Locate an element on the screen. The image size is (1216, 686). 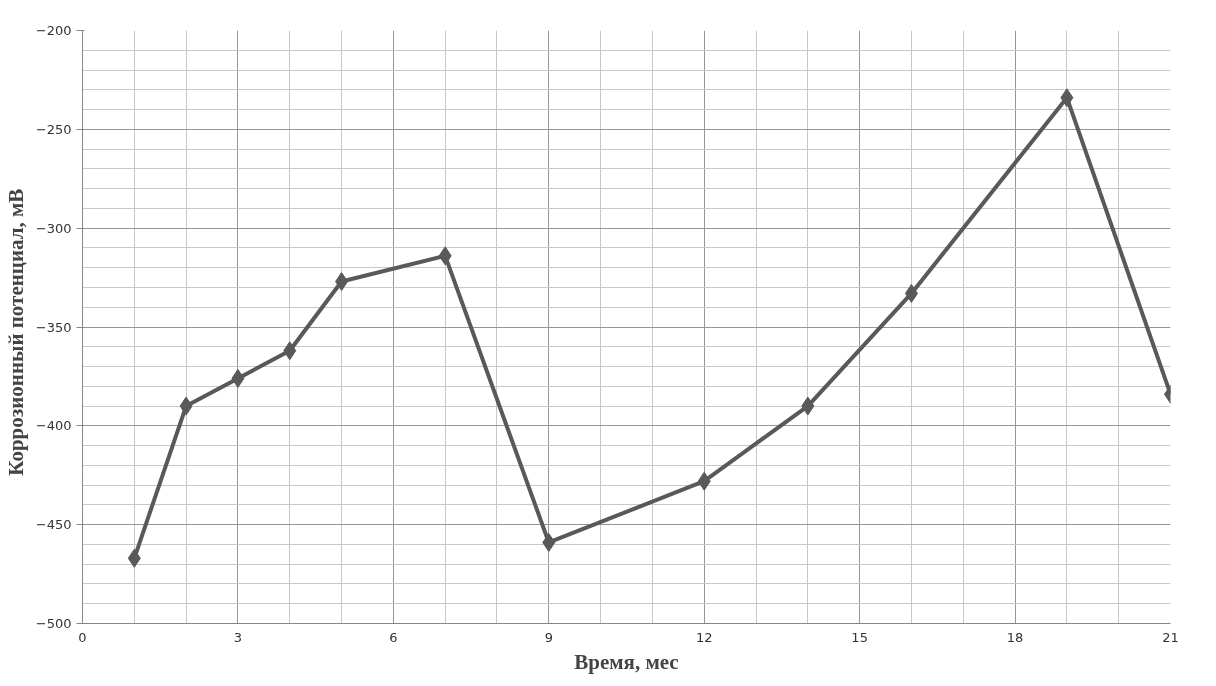
x-tick-label: 18 is located at coordinates (1015, 637).